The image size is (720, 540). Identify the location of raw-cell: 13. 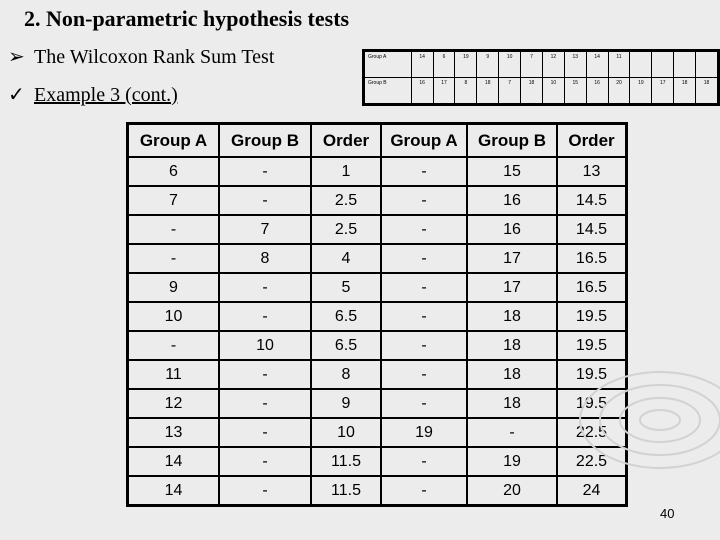
(575, 64).